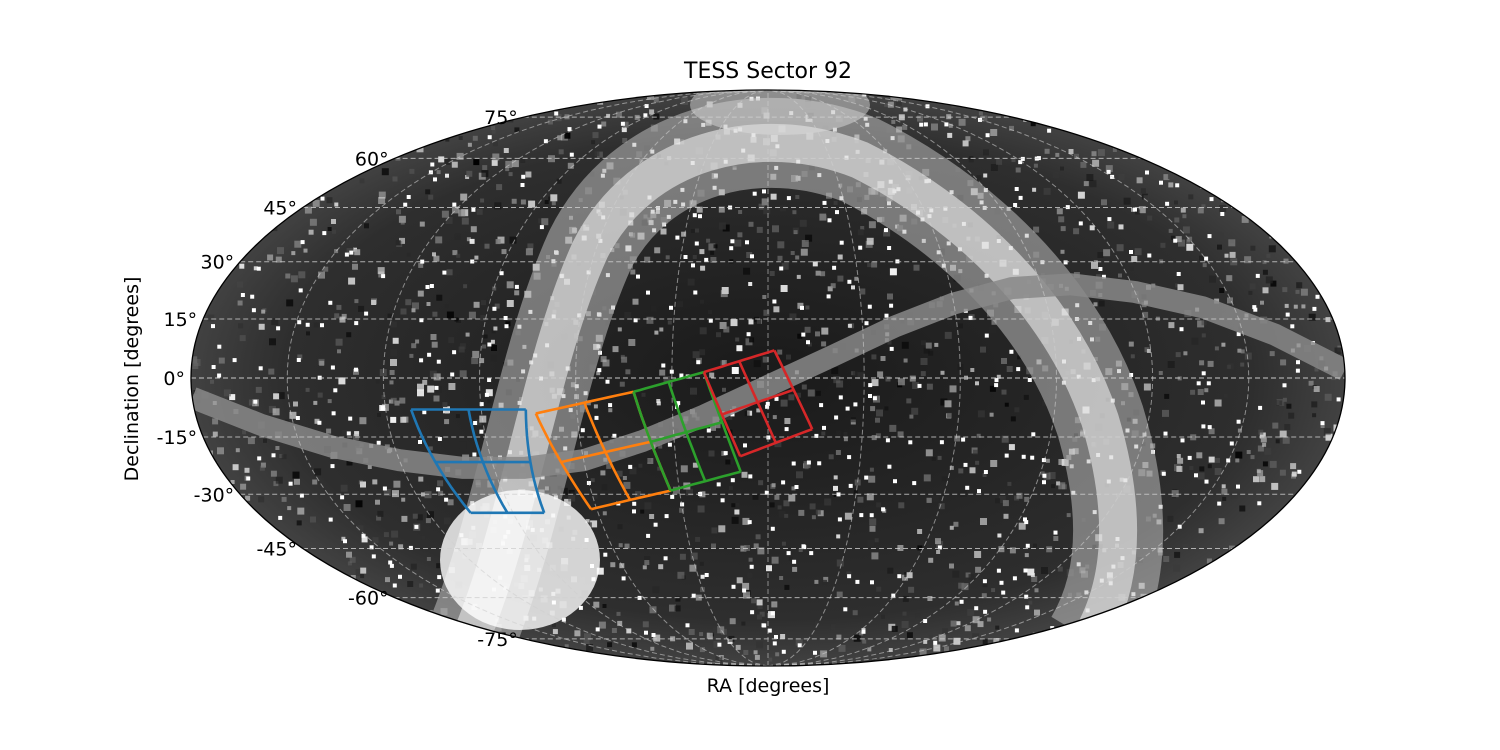 This screenshot has height=750, width=1500. Describe the element at coordinates (497, 640) in the screenshot. I see `dec-tick-label: -75°` at that location.